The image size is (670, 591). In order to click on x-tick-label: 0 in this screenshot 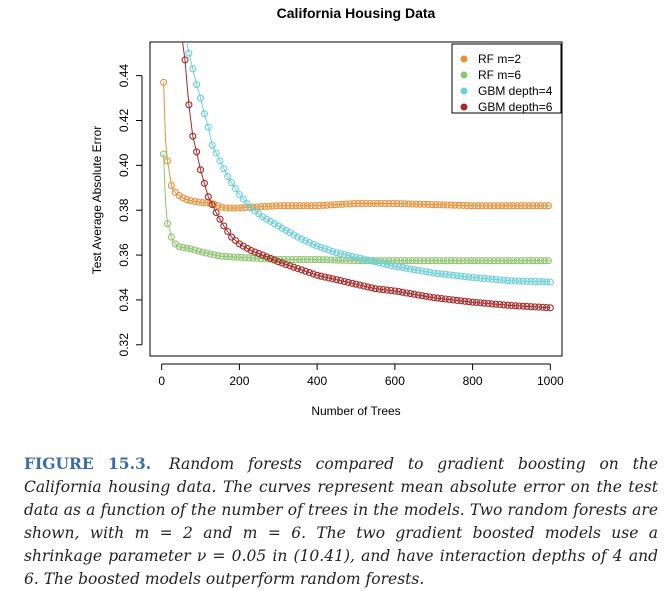, I will do `click(161, 381)`.